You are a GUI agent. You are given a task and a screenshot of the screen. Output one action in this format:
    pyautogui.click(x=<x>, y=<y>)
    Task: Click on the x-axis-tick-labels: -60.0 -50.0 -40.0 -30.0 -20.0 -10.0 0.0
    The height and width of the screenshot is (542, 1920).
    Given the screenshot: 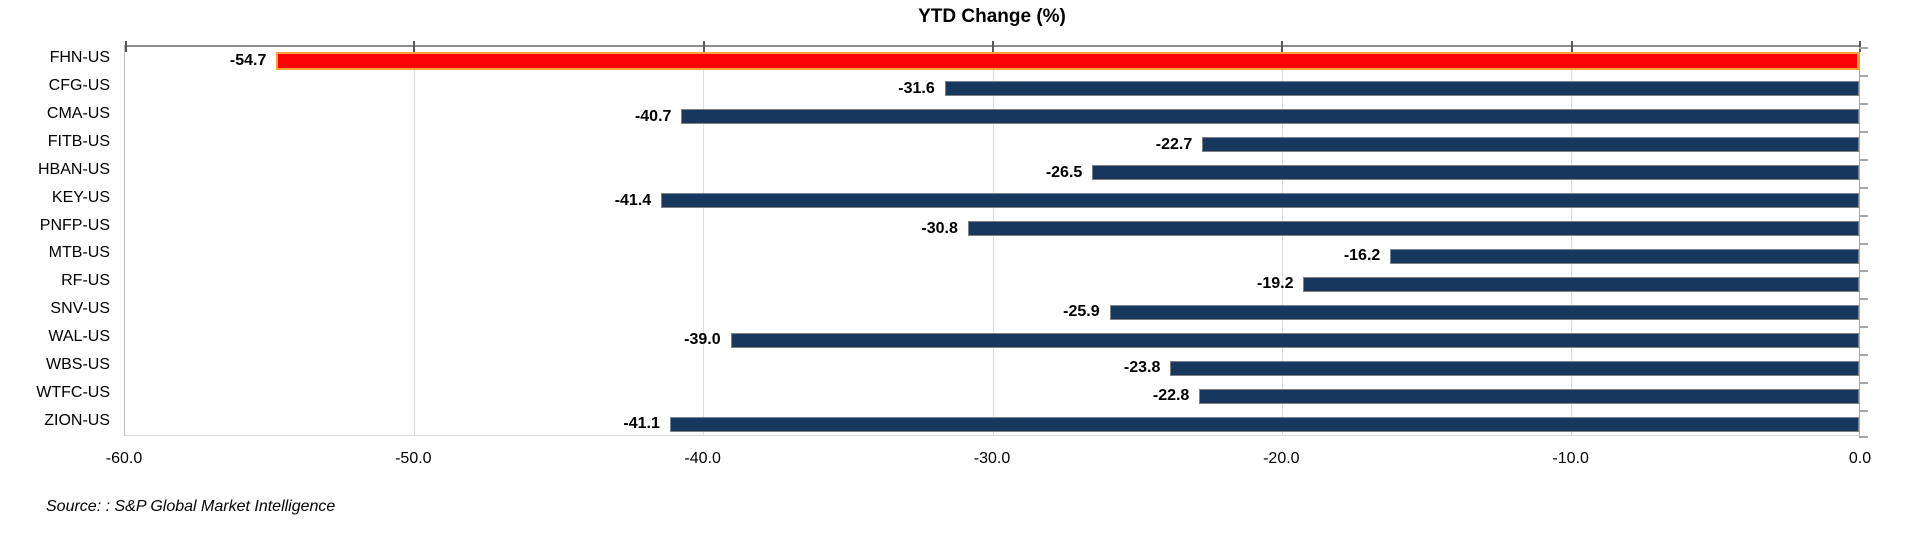 What is the action you would take?
    pyautogui.click(x=960, y=462)
    